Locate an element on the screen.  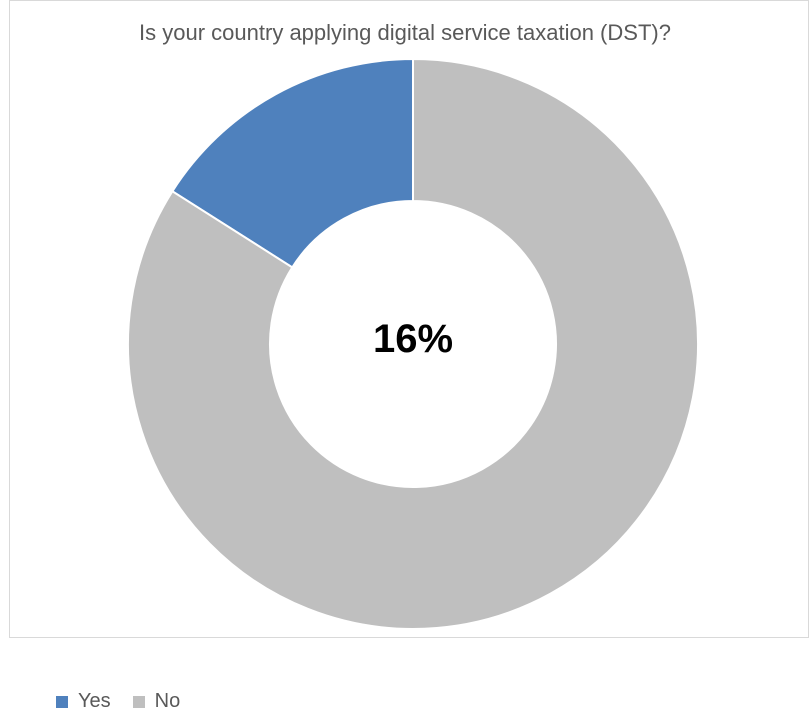
legend-label-no: No is located at coordinates (167, 701).